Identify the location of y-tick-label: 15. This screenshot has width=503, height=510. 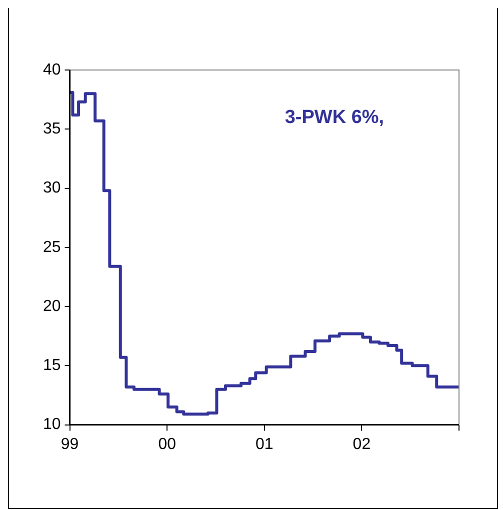
(52, 365).